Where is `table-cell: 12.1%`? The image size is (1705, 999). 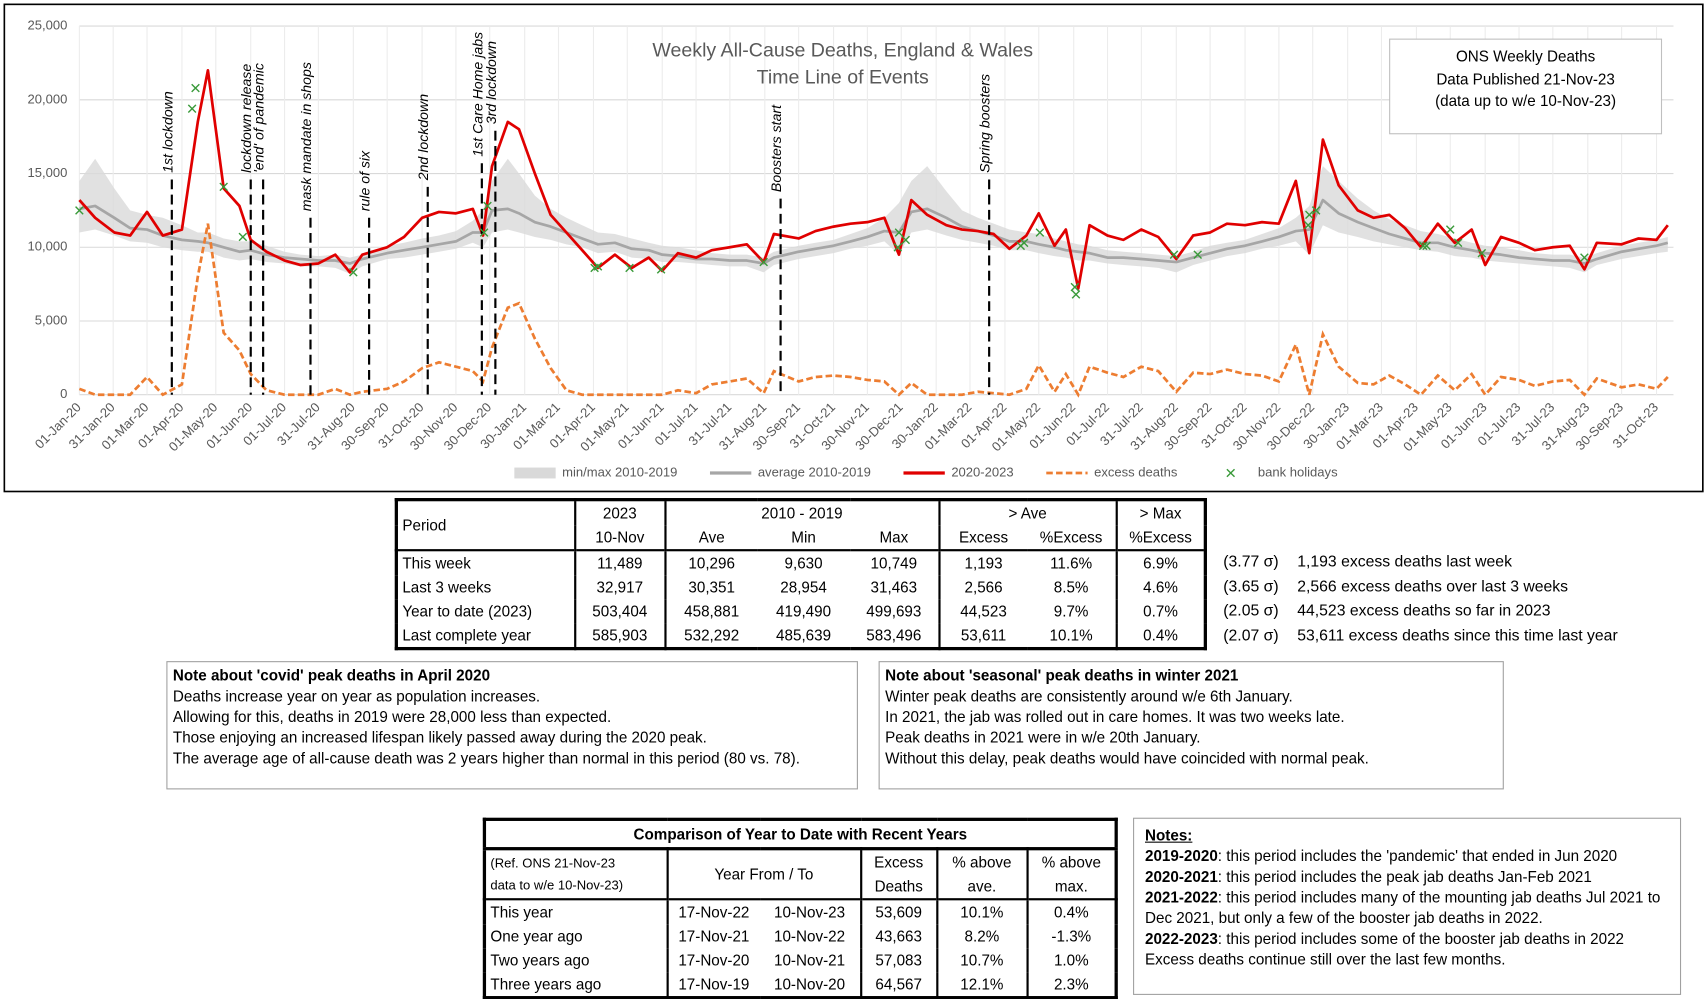 table-cell: 12.1% is located at coordinates (981, 985).